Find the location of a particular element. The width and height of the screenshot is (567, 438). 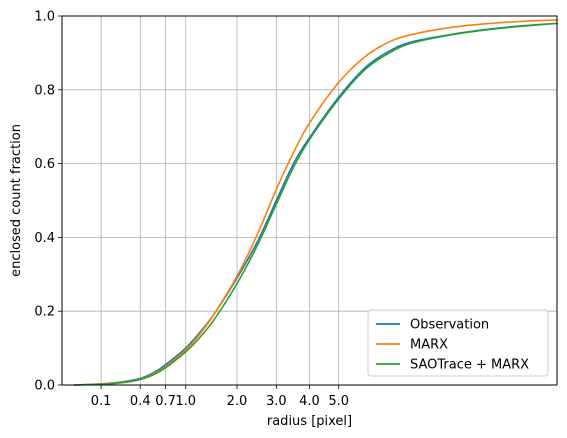

x-tick-label: 0.4 is located at coordinates (140, 401).